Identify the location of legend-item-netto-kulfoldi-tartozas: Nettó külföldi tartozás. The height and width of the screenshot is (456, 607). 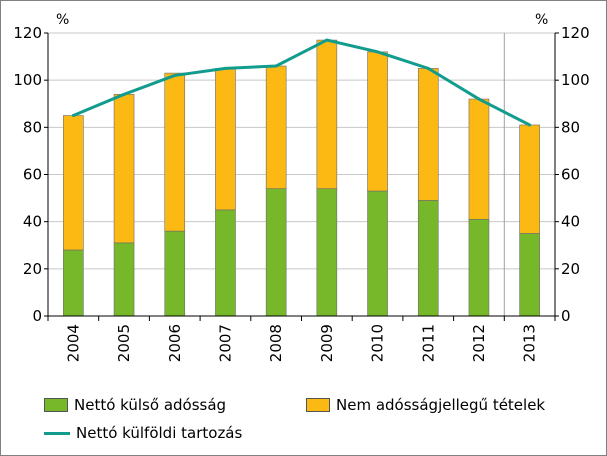
(143, 433).